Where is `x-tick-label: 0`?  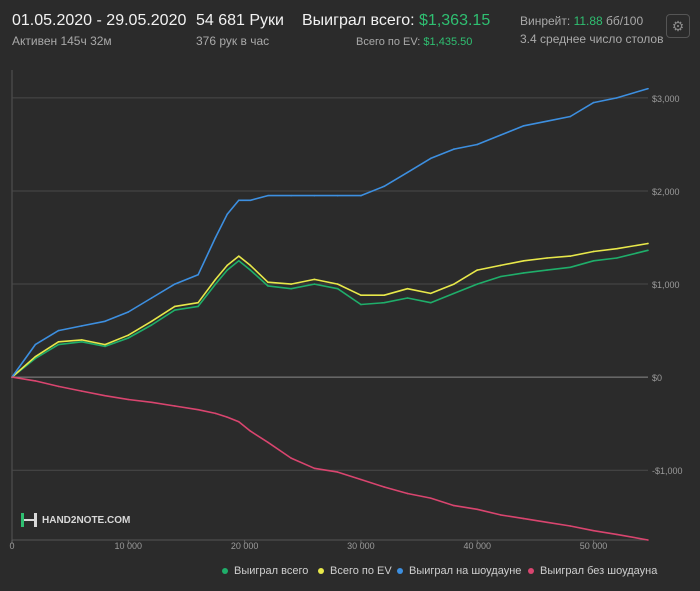 x-tick-label: 0 is located at coordinates (11, 546).